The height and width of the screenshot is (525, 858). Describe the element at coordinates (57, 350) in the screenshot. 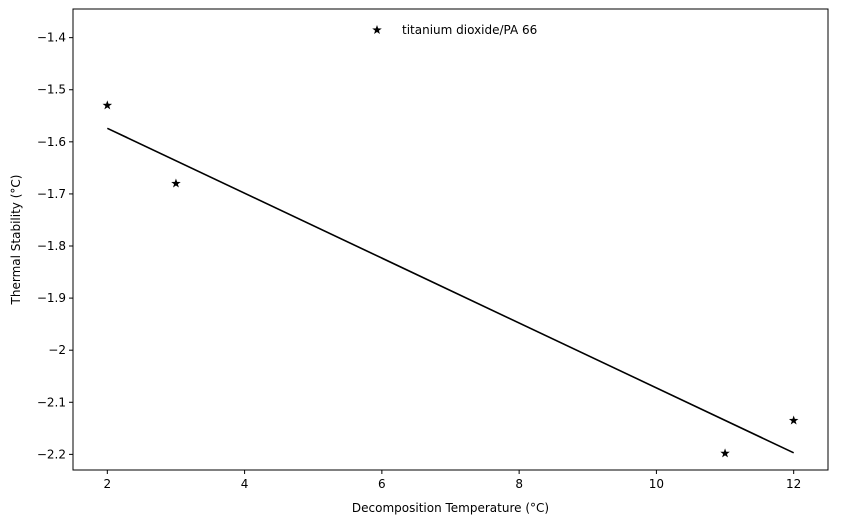

I see `y-tick-label: −2` at that location.